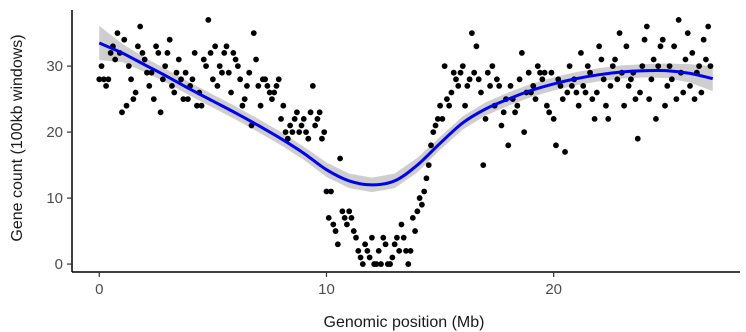 This screenshot has height=332, width=746. I want to click on y-axis-title: Gene count (100kb windows), so click(17, 137).